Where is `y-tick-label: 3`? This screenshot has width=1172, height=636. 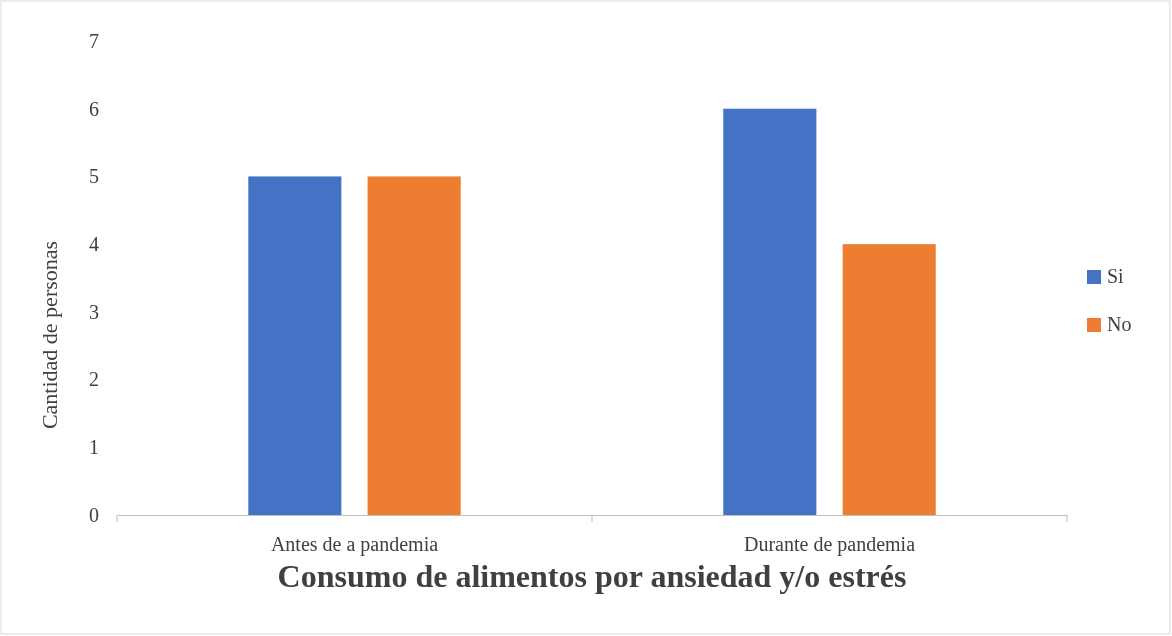
y-tick-label: 3 is located at coordinates (94, 311).